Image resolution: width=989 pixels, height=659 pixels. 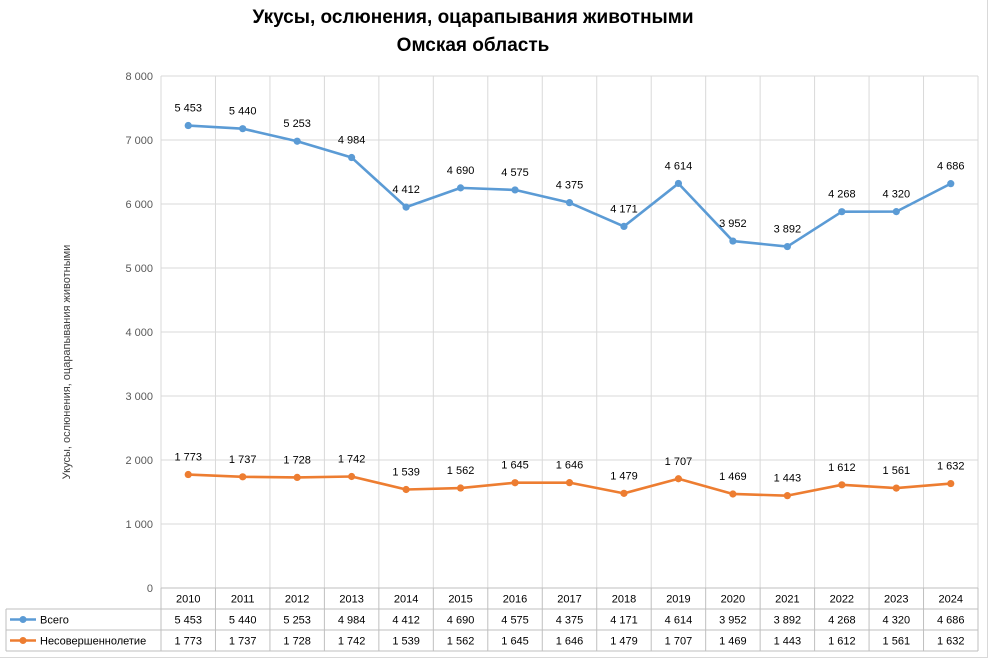 What do you see at coordinates (406, 642) in the screenshot?
I see `table-cell: 1 539` at bounding box center [406, 642].